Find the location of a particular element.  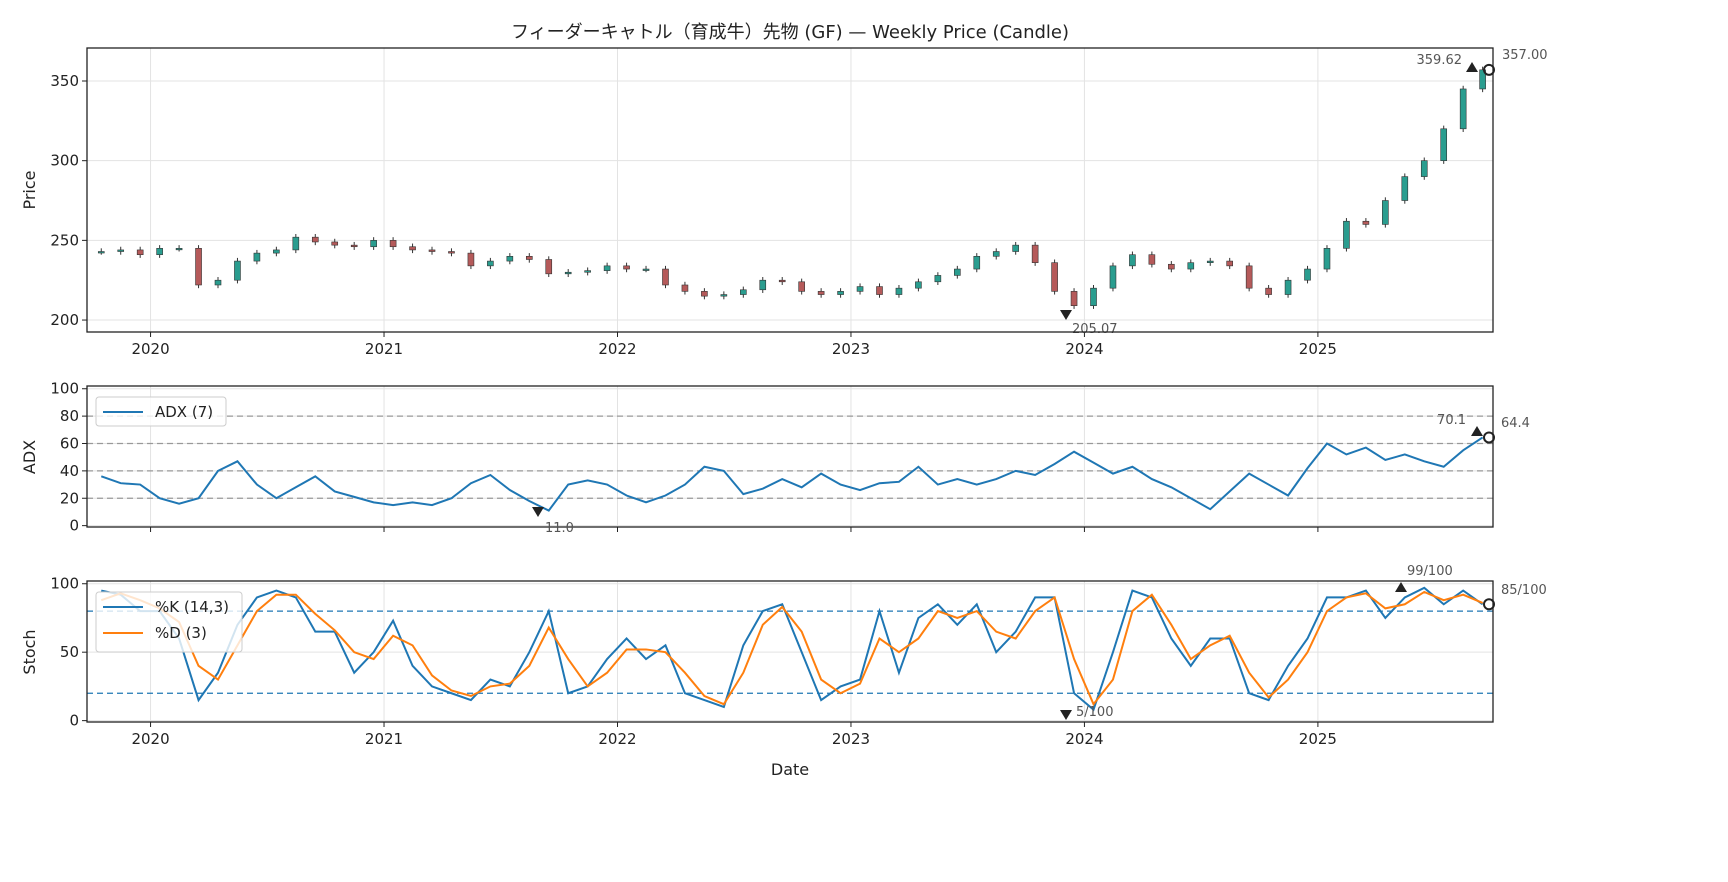

max-annotation: 70.1 is located at coordinates (1451, 420).